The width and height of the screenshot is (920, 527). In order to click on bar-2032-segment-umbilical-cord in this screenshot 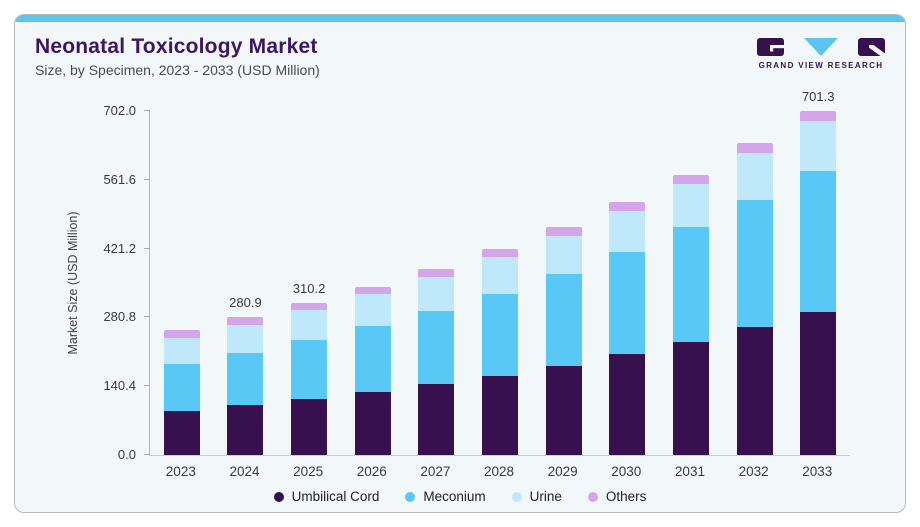, I will do `click(754, 391)`.